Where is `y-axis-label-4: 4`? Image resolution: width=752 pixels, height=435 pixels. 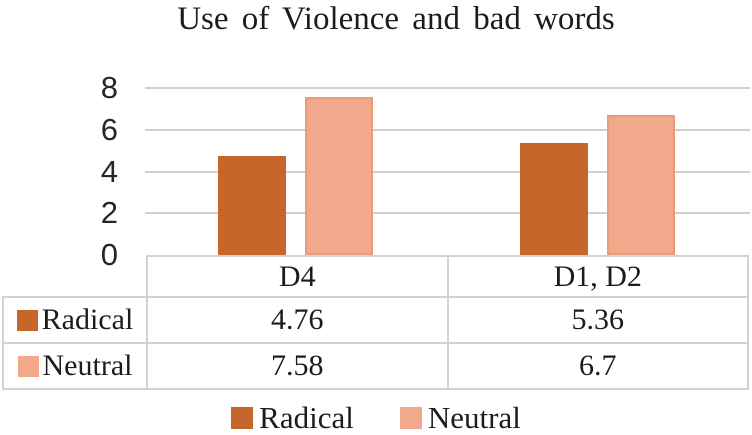
y-axis-label-4: 4 is located at coordinates (109, 171).